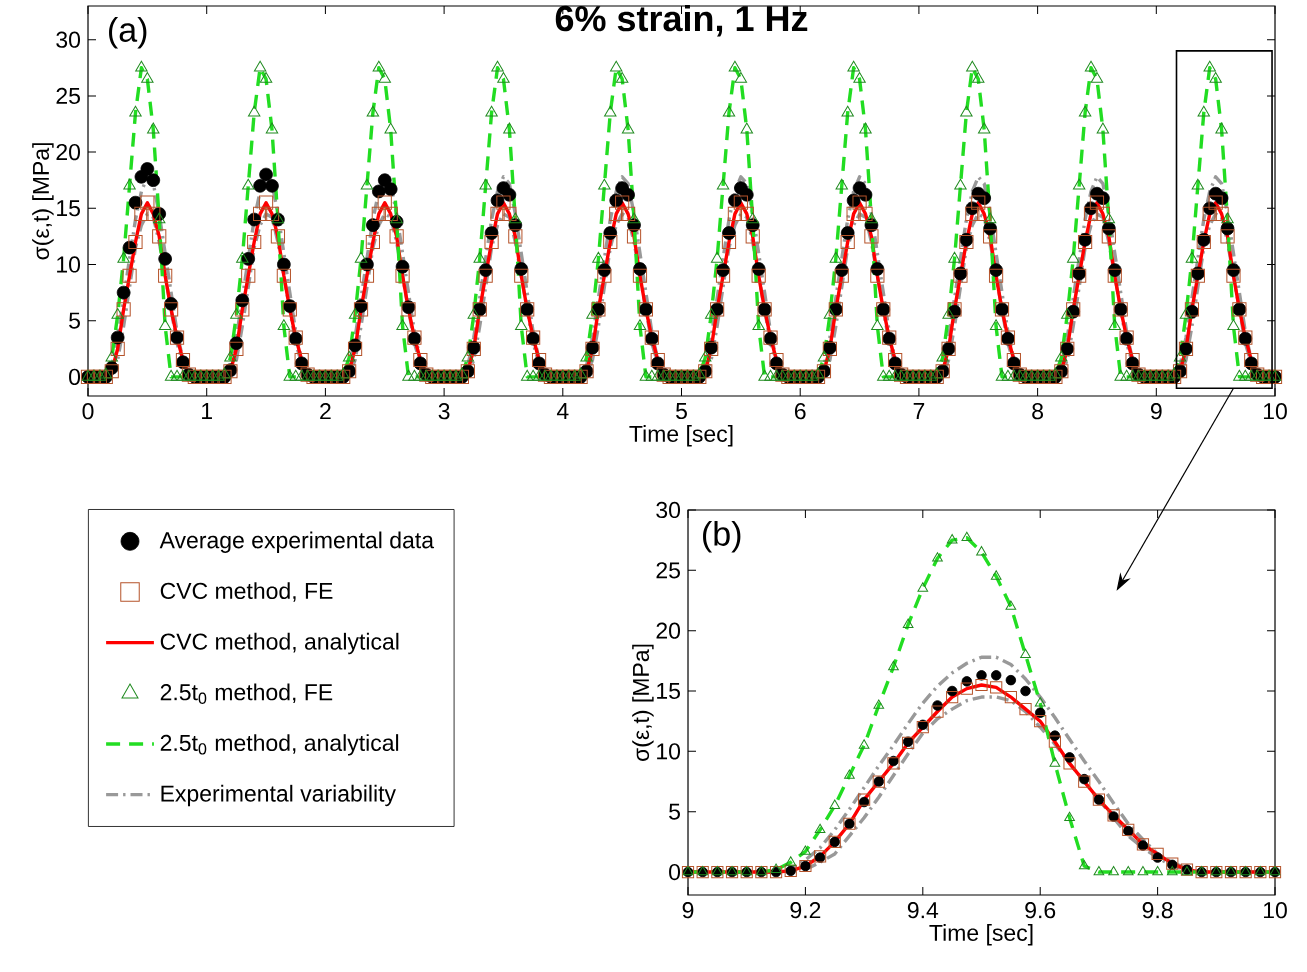 Image resolution: width=1307 pixels, height=972 pixels. Describe the element at coordinates (805, 910) in the screenshot. I see `x-tick-label: 9.2` at that location.